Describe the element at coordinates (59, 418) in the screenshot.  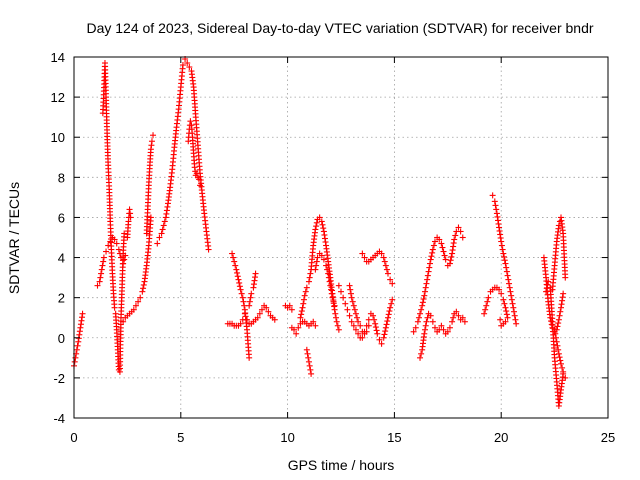
I see `y-tick-label: -4` at that location.